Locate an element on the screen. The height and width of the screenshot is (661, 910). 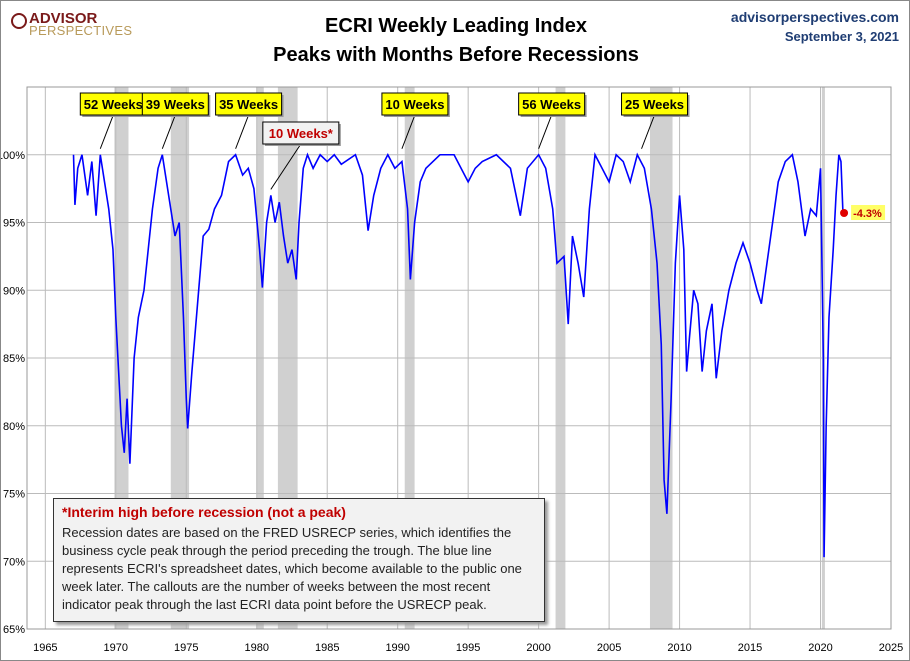
site-url: advisorperspectives.com is located at coordinates (814, 17).